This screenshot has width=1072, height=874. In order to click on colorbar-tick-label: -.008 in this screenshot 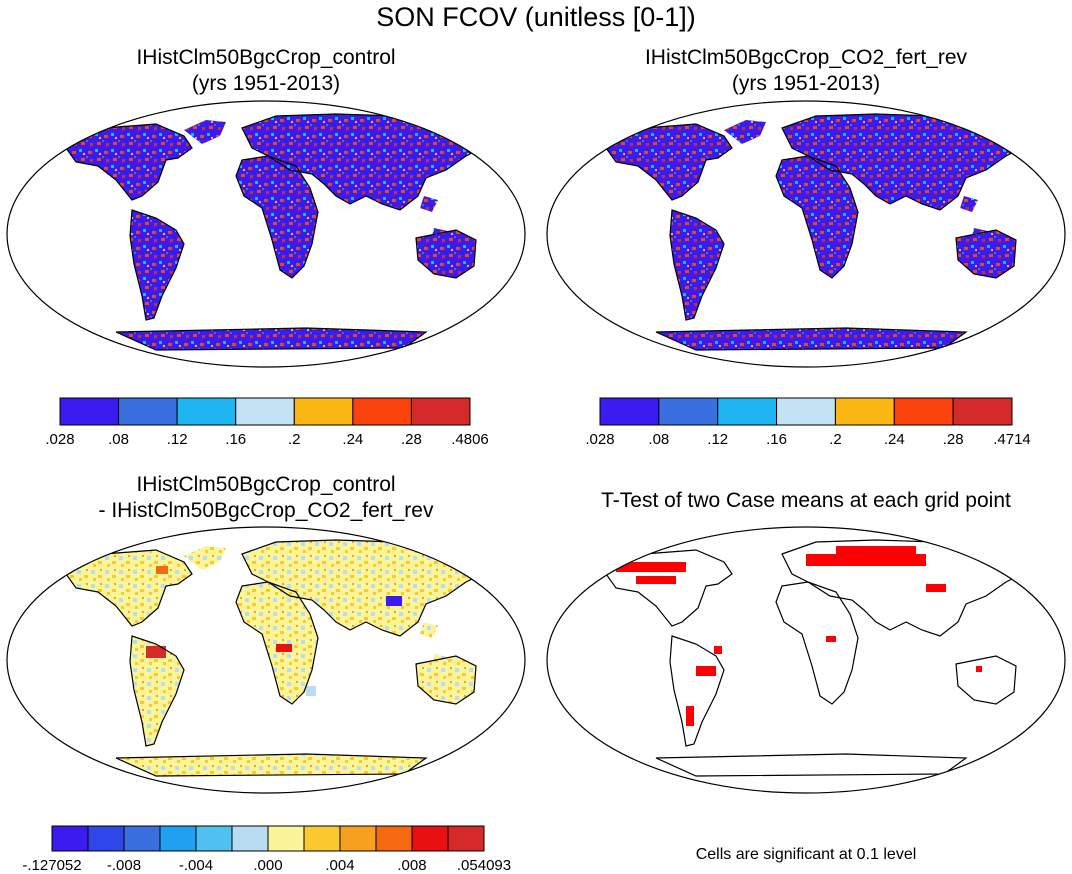, I will do `click(124, 865)`.